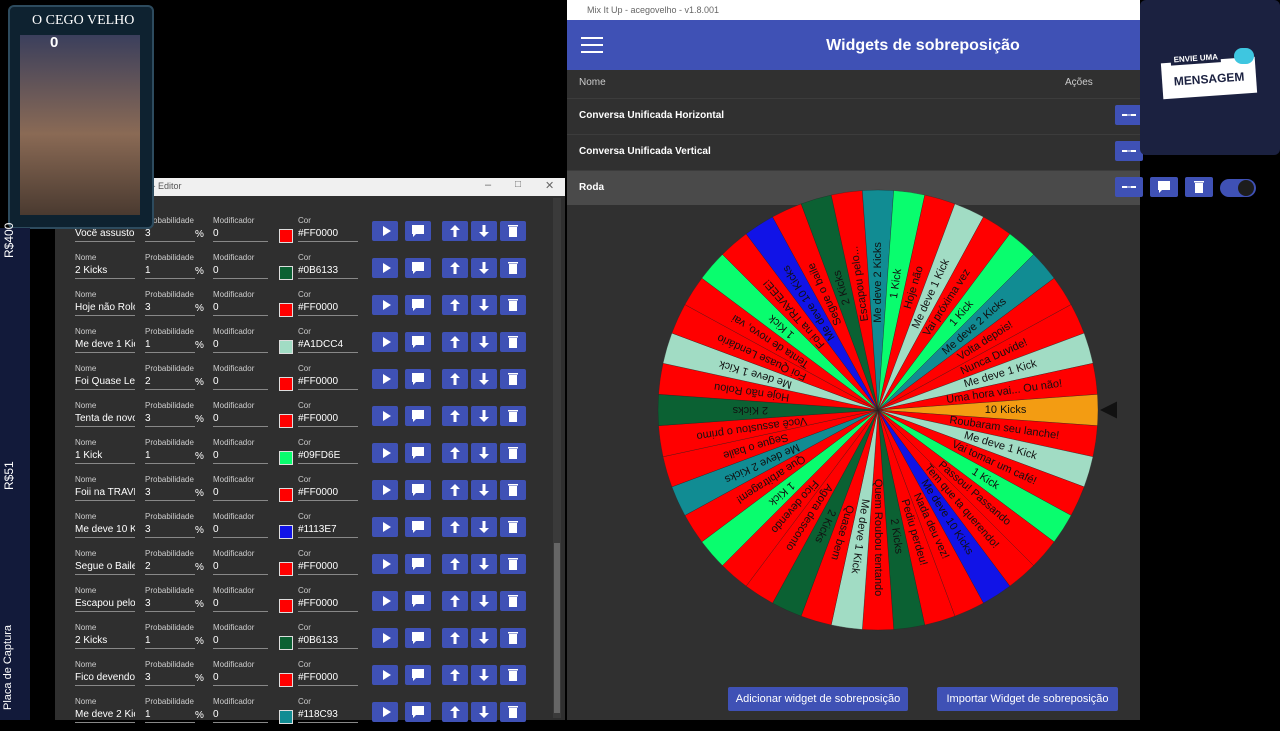  What do you see at coordinates (105, 457) in the screenshot?
I see `name-input: 1 Kick` at bounding box center [105, 457].